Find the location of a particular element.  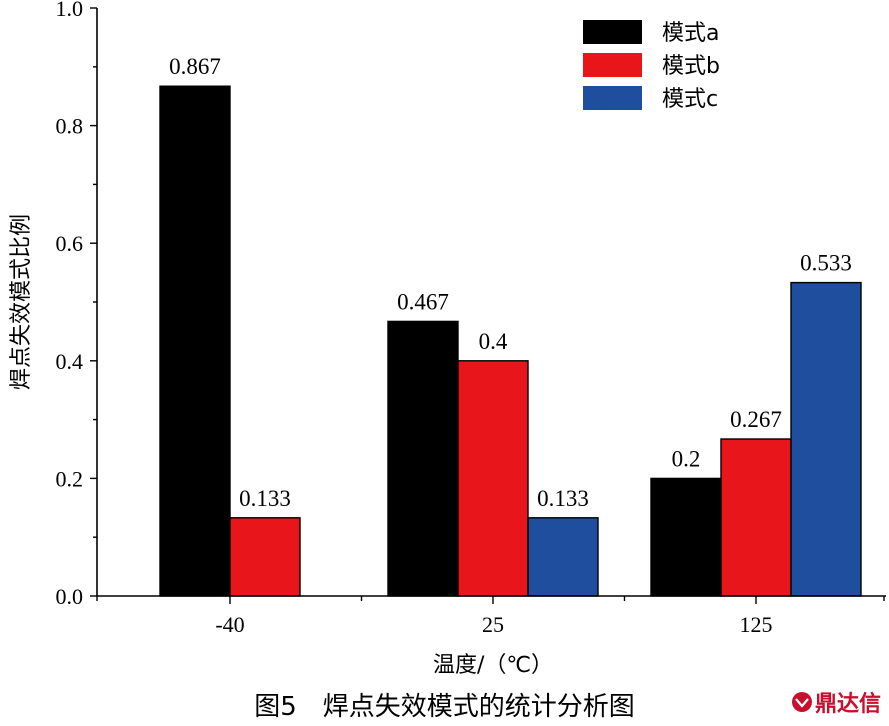

watermark-text: 鼎达信 is located at coordinates (847, 704).